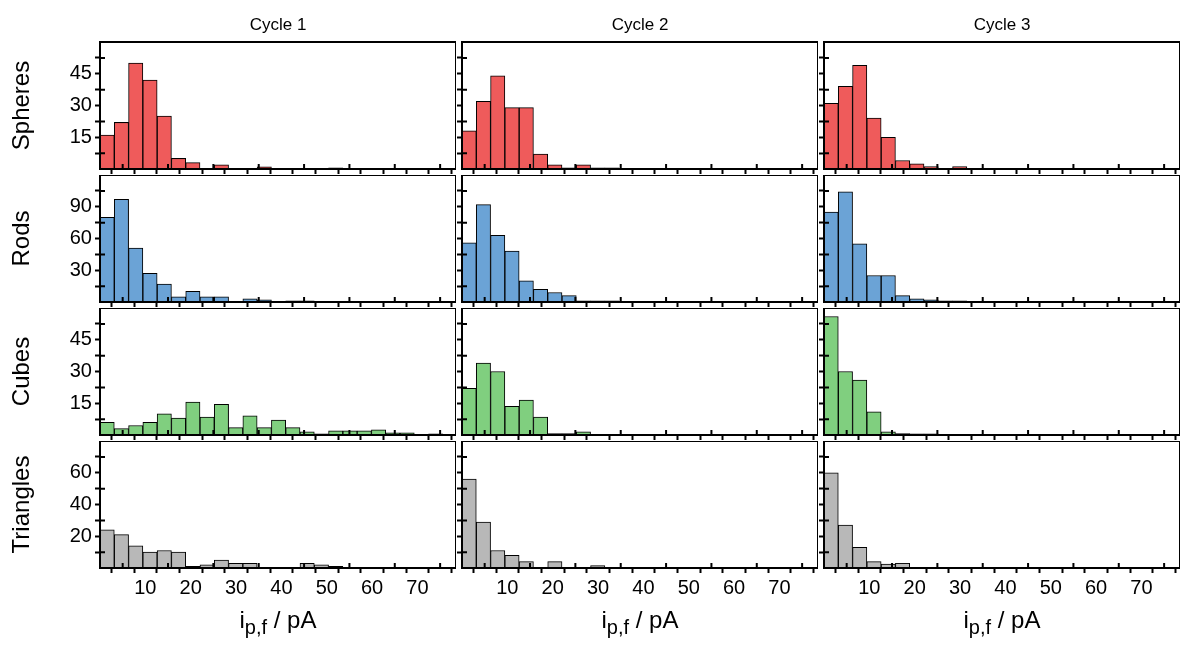 Image resolution: width=1203 pixels, height=660 pixels. Describe the element at coordinates (80, 205) in the screenshot. I see `y-tick-label: 90` at that location.